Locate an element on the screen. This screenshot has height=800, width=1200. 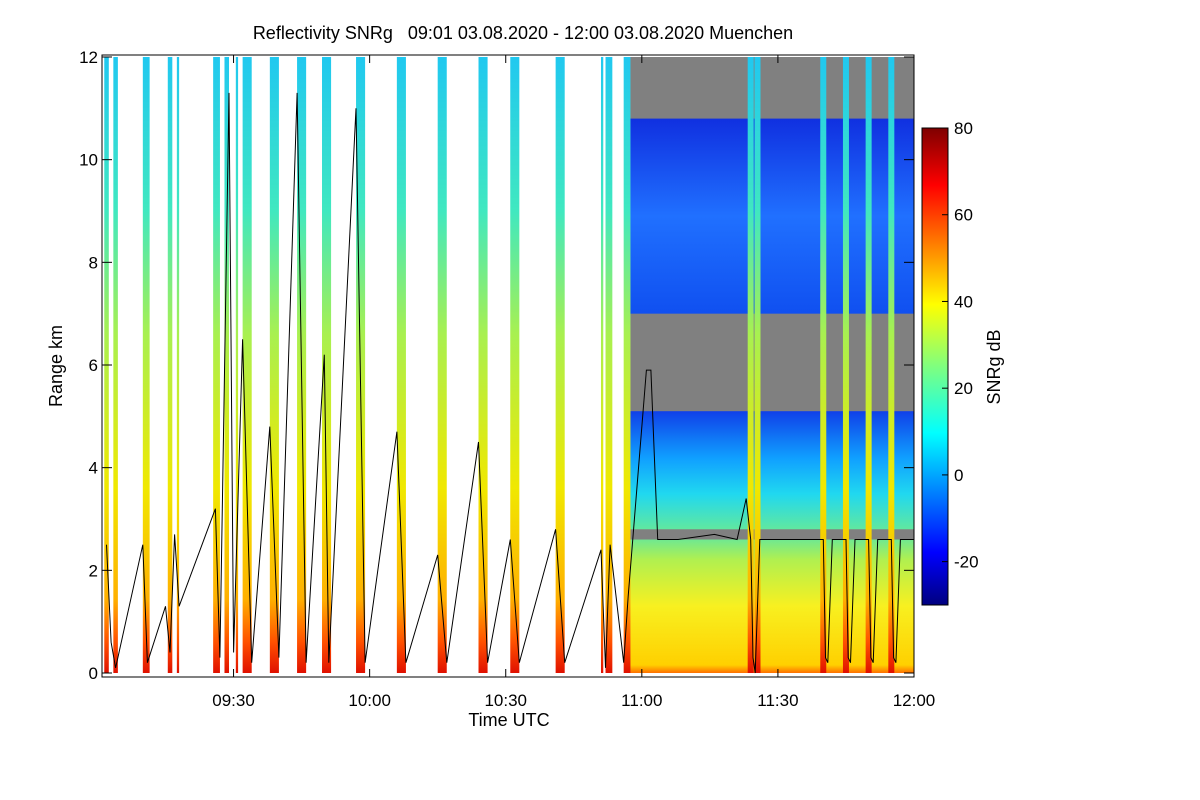
colorbar-gradient is located at coordinates (935, 366).